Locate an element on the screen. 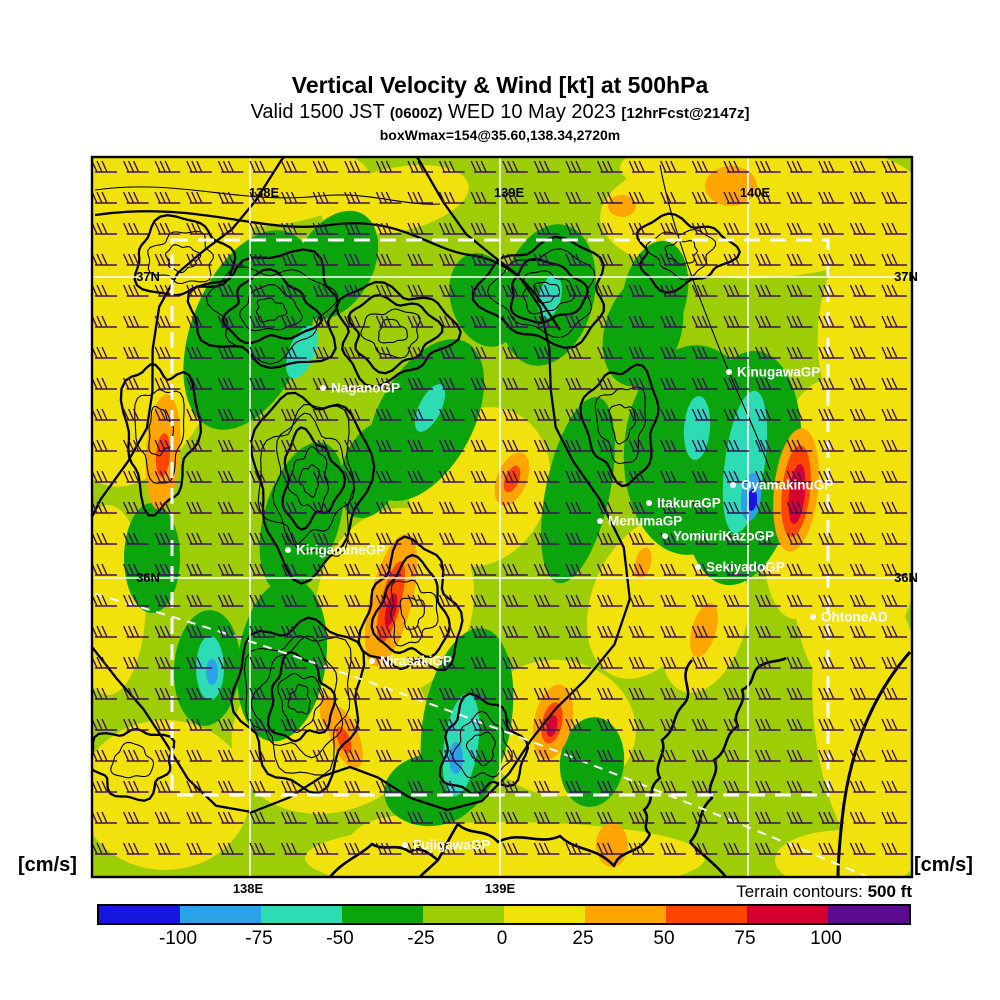 The image size is (1000, 1000). station-label-SekiyadoGP: SekiyadoGP is located at coordinates (745, 567).